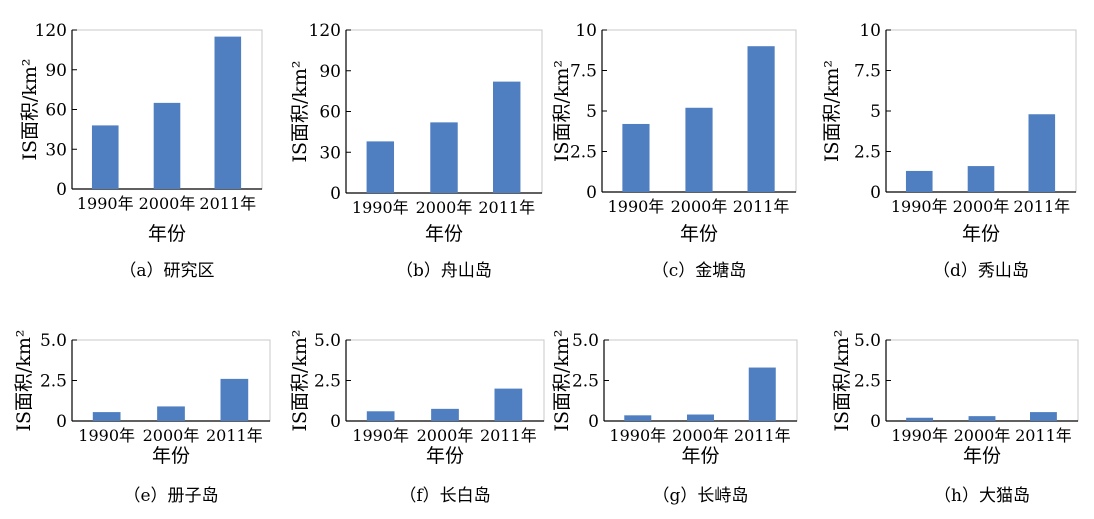 The width and height of the screenshot is (1094, 519). What do you see at coordinates (699, 271) in the screenshot?
I see `panel-caption: （c）金塘岛` at bounding box center [699, 271].